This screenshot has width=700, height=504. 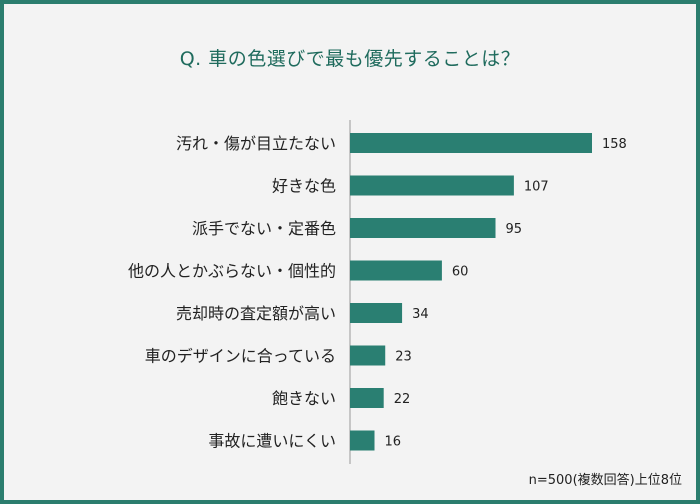 What do you see at coordinates (393, 442) in the screenshot?
I see `value-label: 16` at bounding box center [393, 442].